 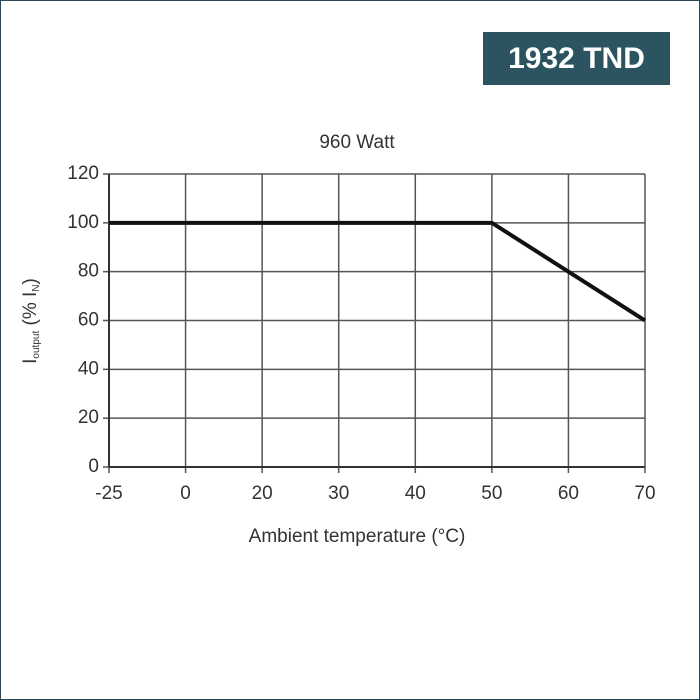 I want to click on x-axis-label: Ambient temperature (°C), so click(x=357, y=536).